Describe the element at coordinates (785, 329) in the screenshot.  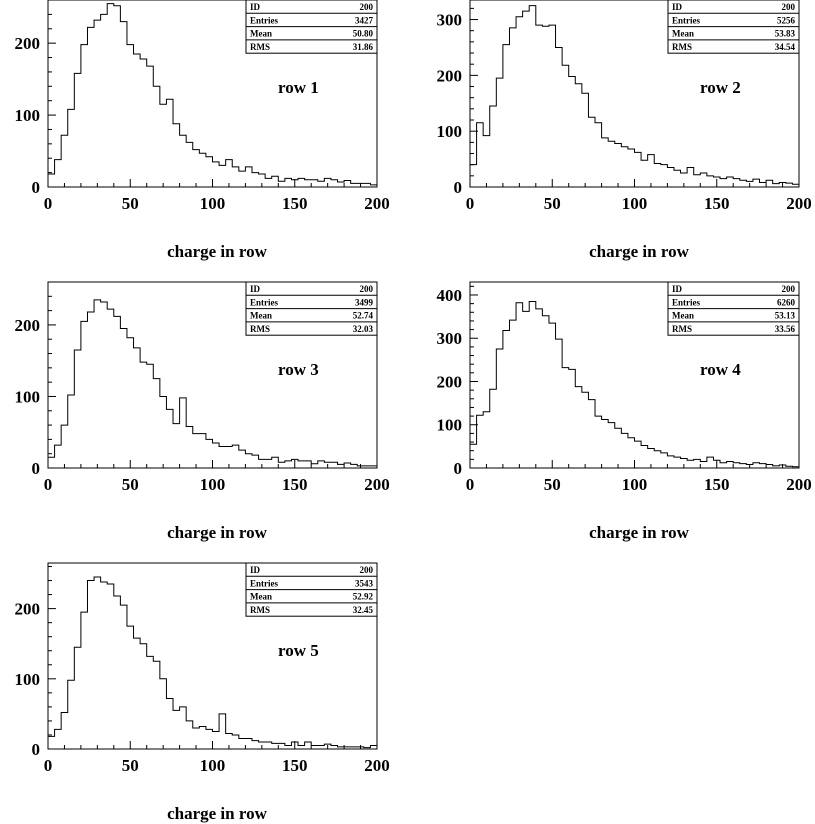
I see `stats-value: 33.56` at that location.